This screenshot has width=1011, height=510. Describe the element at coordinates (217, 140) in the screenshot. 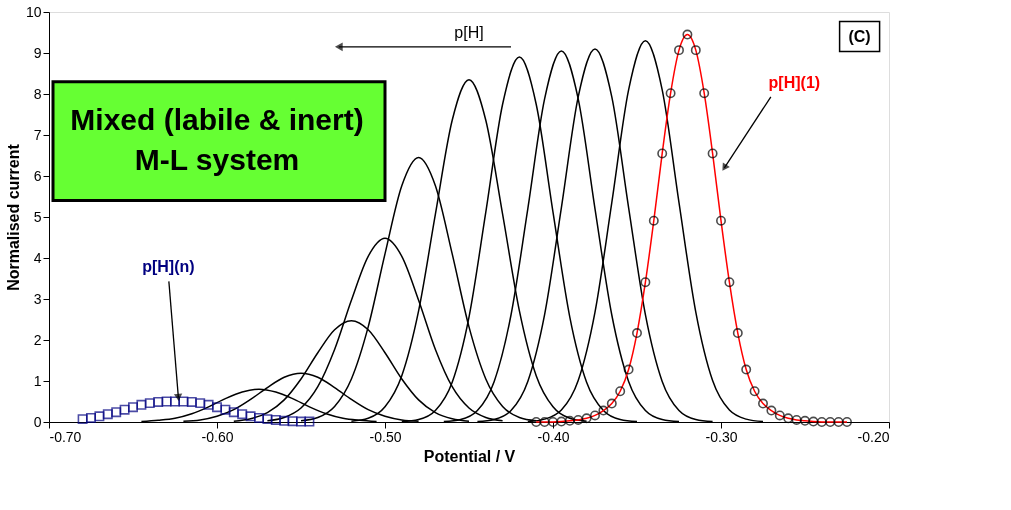

I see `annotation: Mixed (labile & inert) M-L system` at that location.